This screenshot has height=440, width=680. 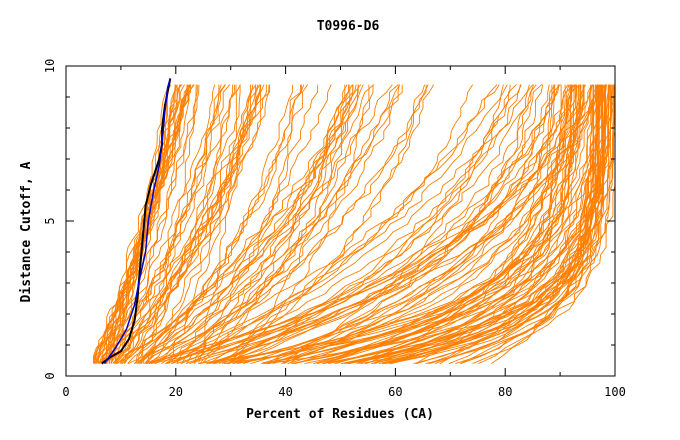 What do you see at coordinates (50, 375) in the screenshot?
I see `y-tick-label-0: 0` at bounding box center [50, 375].